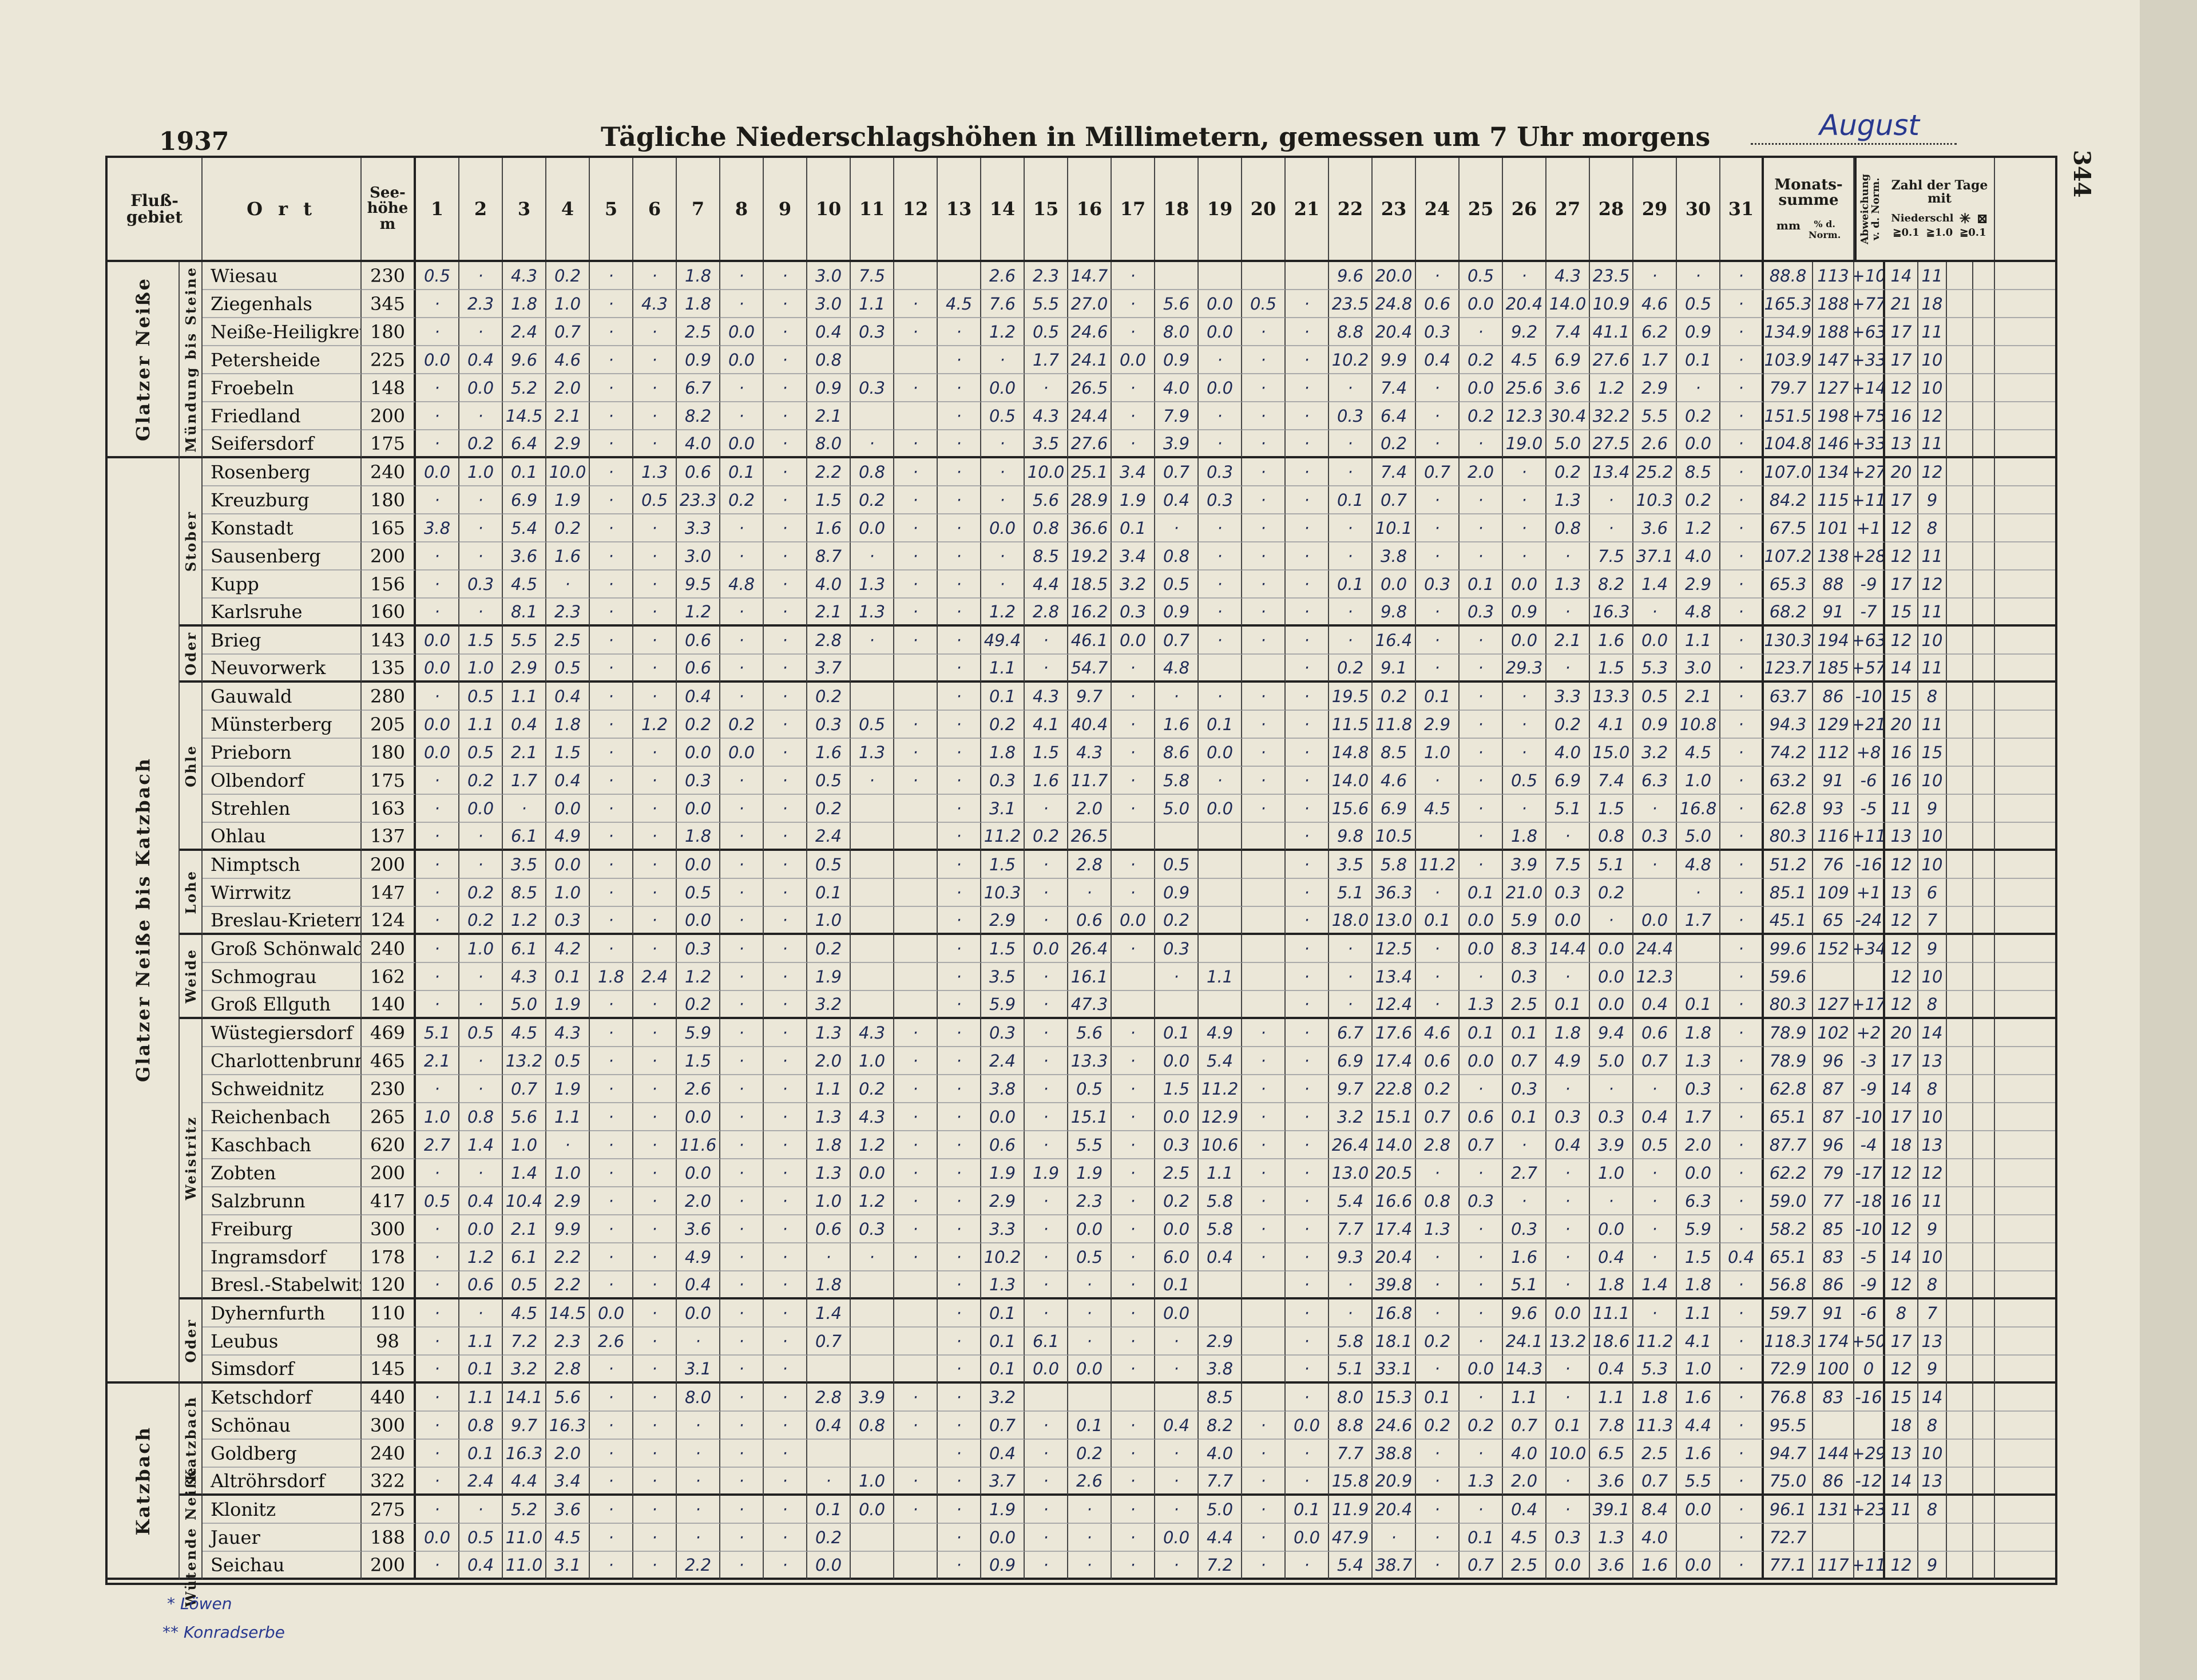 The image size is (2197, 1680). I want to click on percent-of-normal: 188, so click(1833, 304).